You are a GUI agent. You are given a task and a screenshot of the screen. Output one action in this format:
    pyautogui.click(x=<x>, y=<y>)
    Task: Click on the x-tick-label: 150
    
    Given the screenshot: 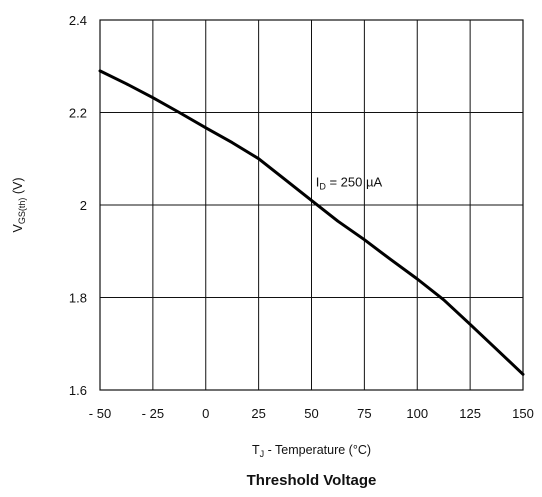 What is the action you would take?
    pyautogui.click(x=523, y=413)
    